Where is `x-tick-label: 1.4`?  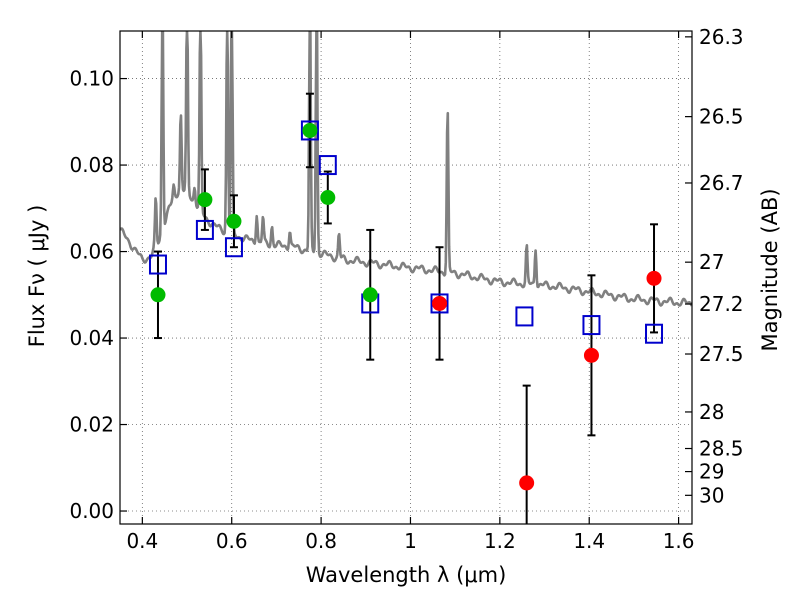 x-tick-label: 1.4 is located at coordinates (589, 541).